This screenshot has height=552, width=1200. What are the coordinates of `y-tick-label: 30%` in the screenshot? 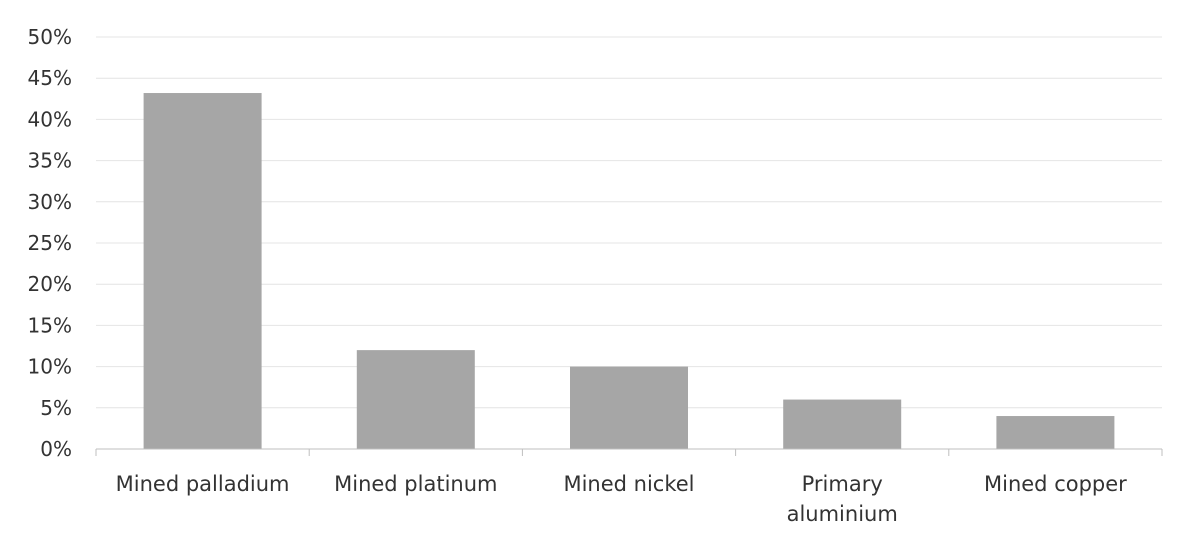 It's located at (50, 202).